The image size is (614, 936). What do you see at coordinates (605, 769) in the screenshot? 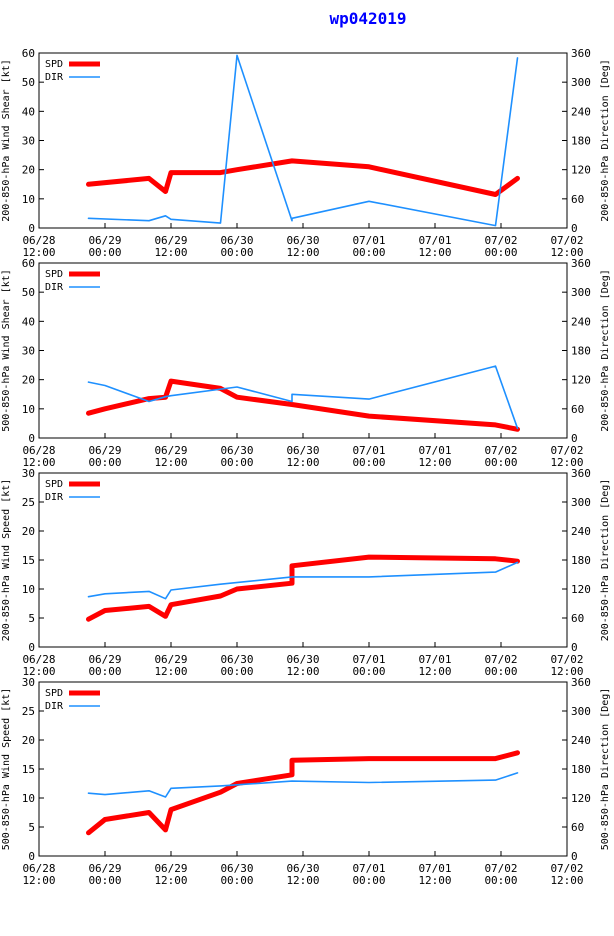
I see `y2-axis-label: 500-850-hPa Direction [Deg]` at bounding box center [605, 769].